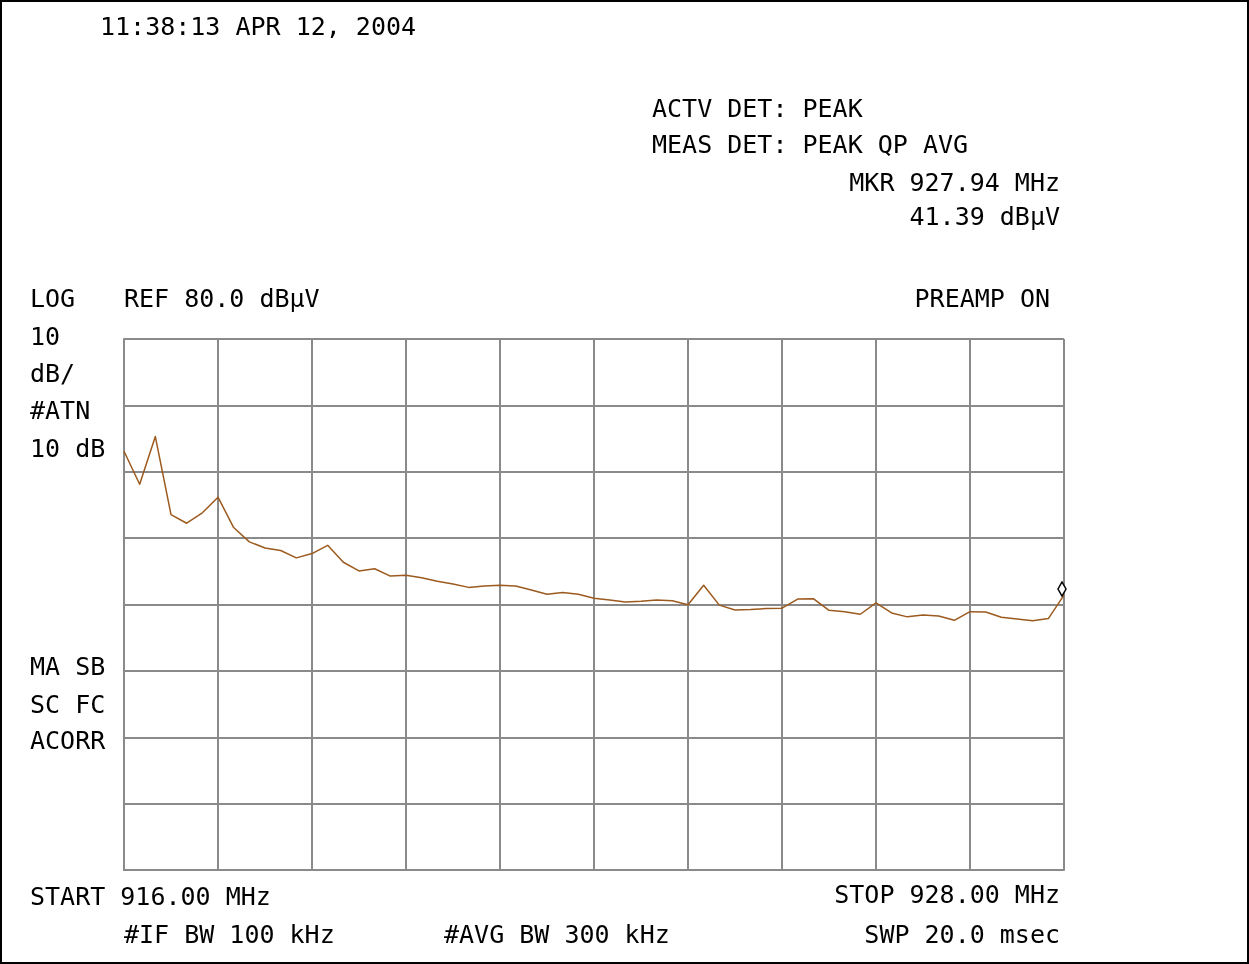  Describe the element at coordinates (954, 182) in the screenshot. I see `text: MKR 927.94 MHz` at that location.